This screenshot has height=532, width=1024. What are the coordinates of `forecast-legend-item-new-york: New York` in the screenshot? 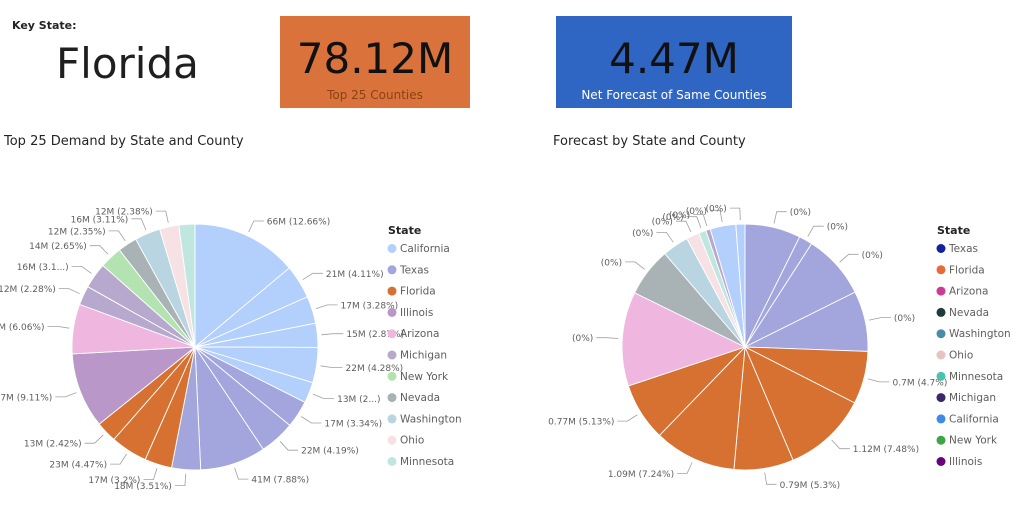 It's located at (973, 441).